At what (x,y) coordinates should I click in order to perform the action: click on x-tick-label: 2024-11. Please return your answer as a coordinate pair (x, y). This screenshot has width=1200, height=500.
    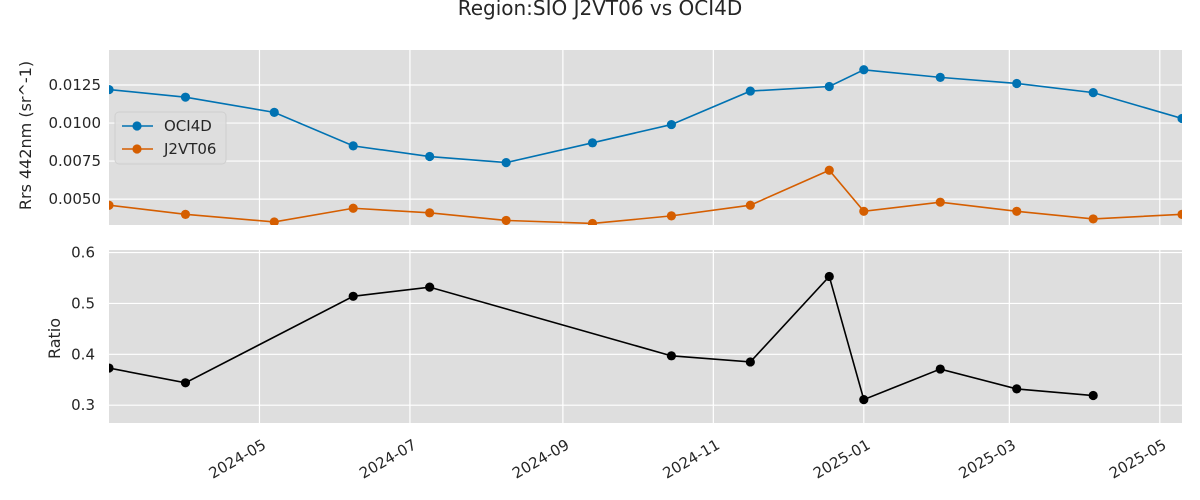
    Looking at the image, I should click on (691, 459).